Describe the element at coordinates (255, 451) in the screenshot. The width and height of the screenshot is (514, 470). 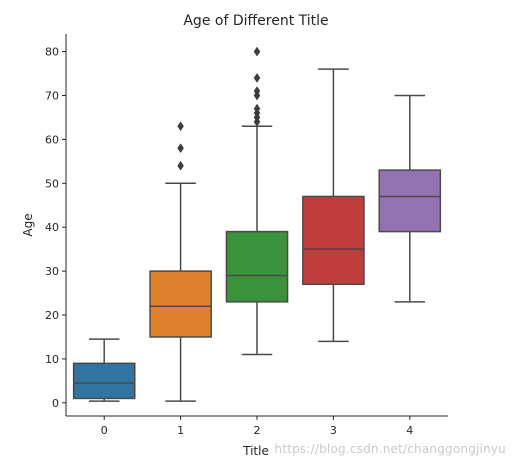
I see `x-axis-label: Title` at that location.